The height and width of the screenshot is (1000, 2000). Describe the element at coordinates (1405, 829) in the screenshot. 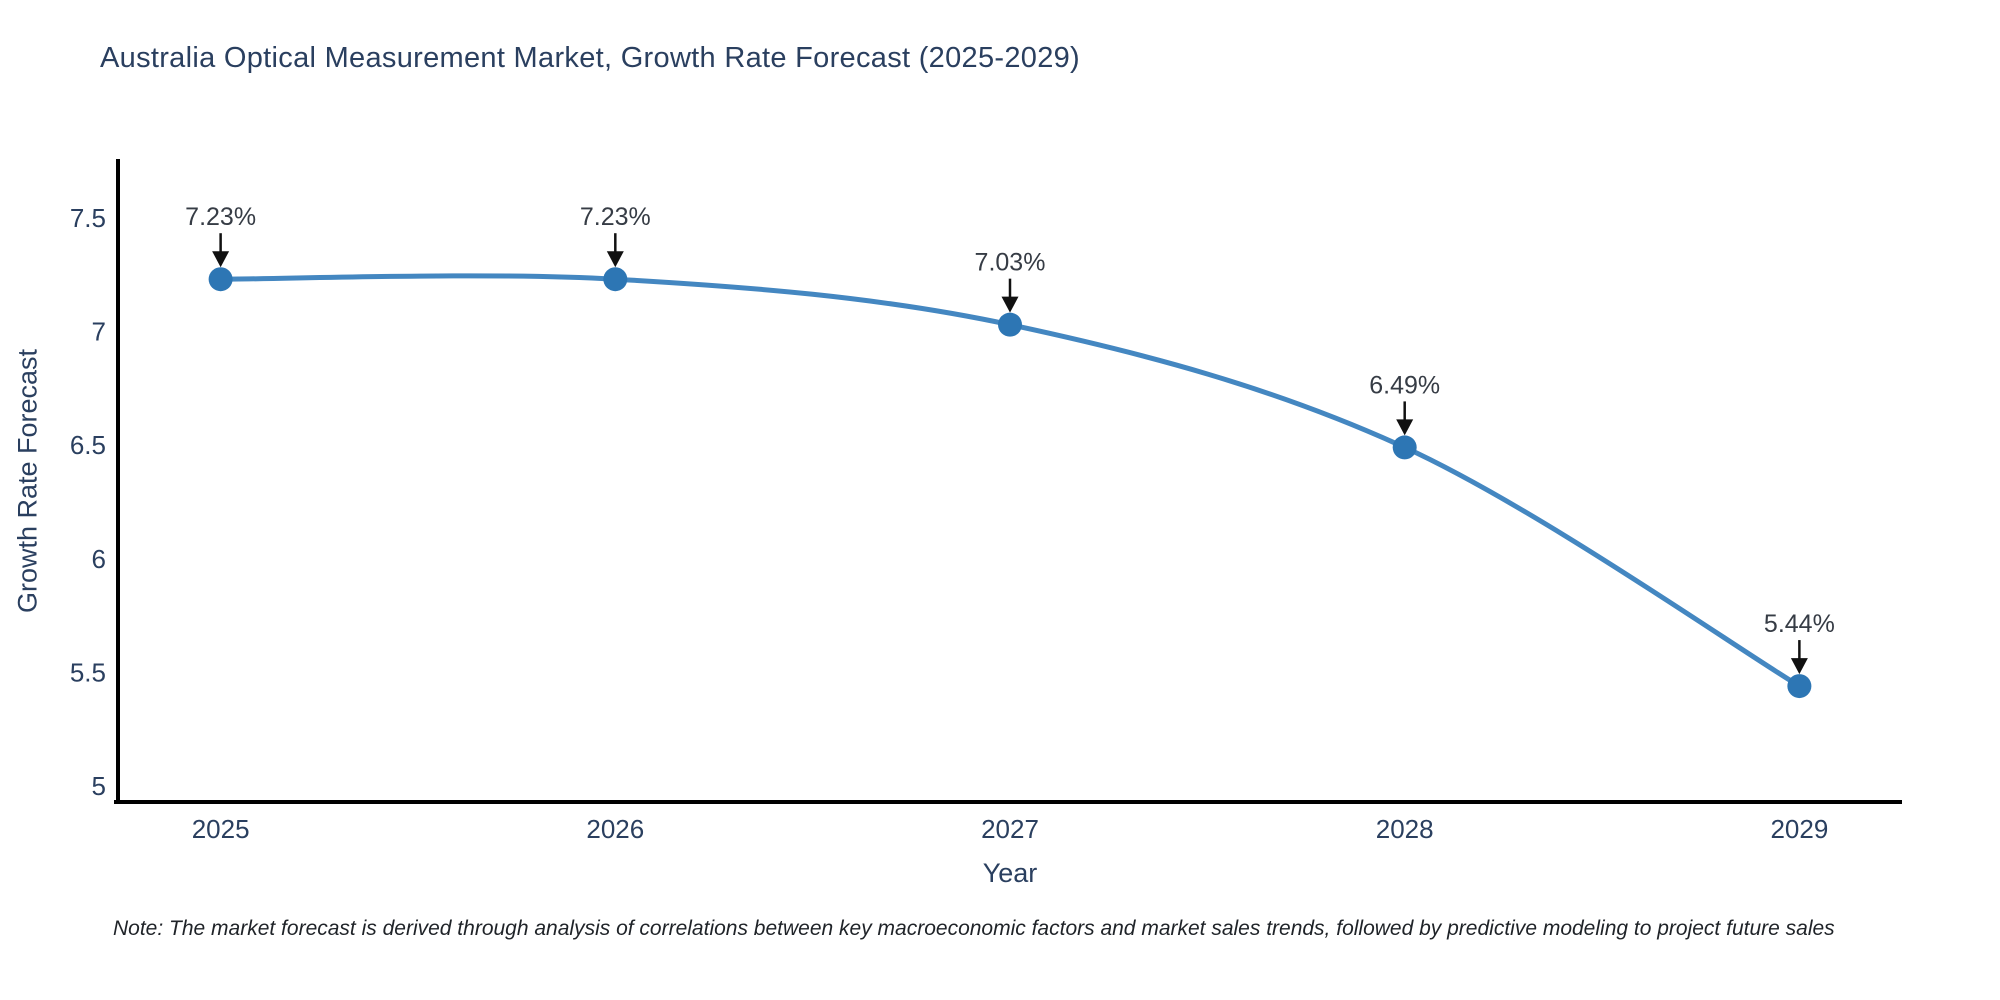

I see `x-tick-label: 2028` at that location.